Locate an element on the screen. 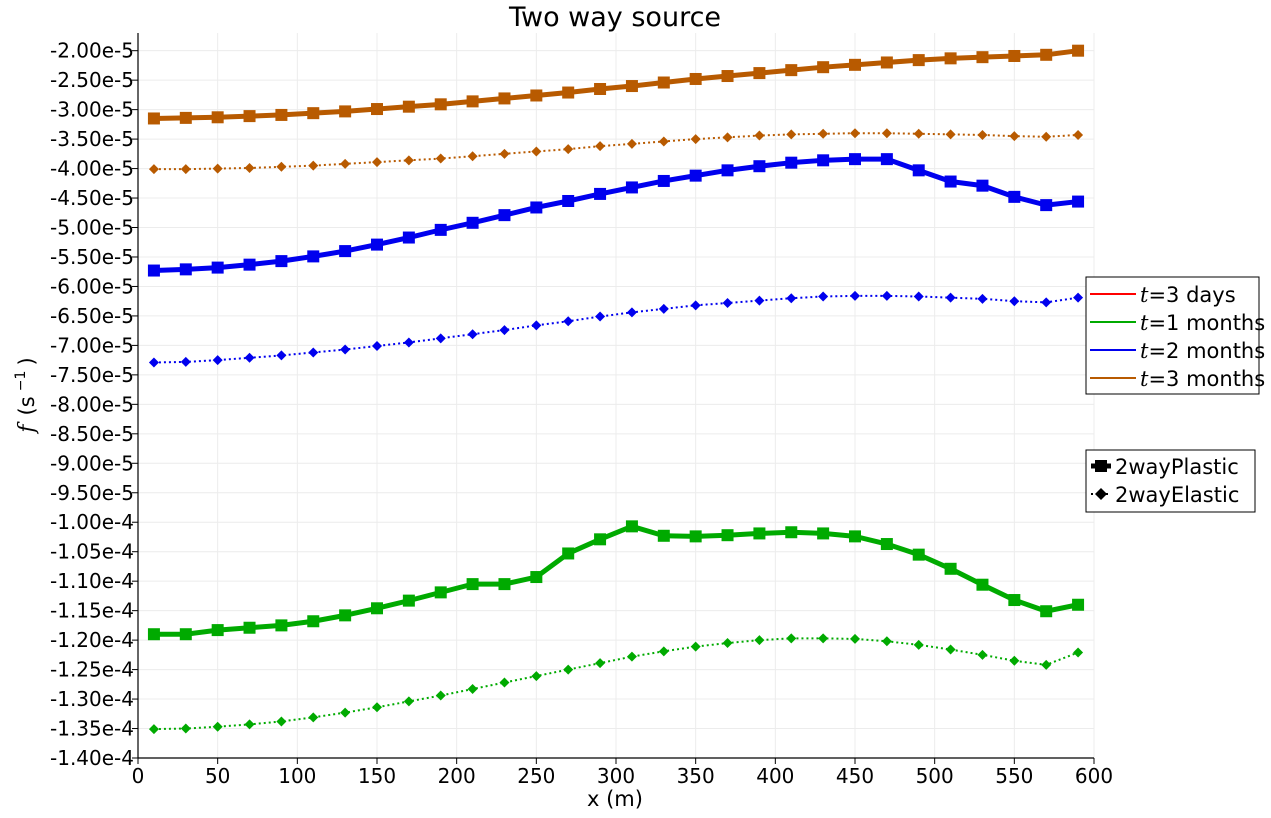 The image size is (1271, 818). legend-time-label: t=1 months is located at coordinates (1202, 323).